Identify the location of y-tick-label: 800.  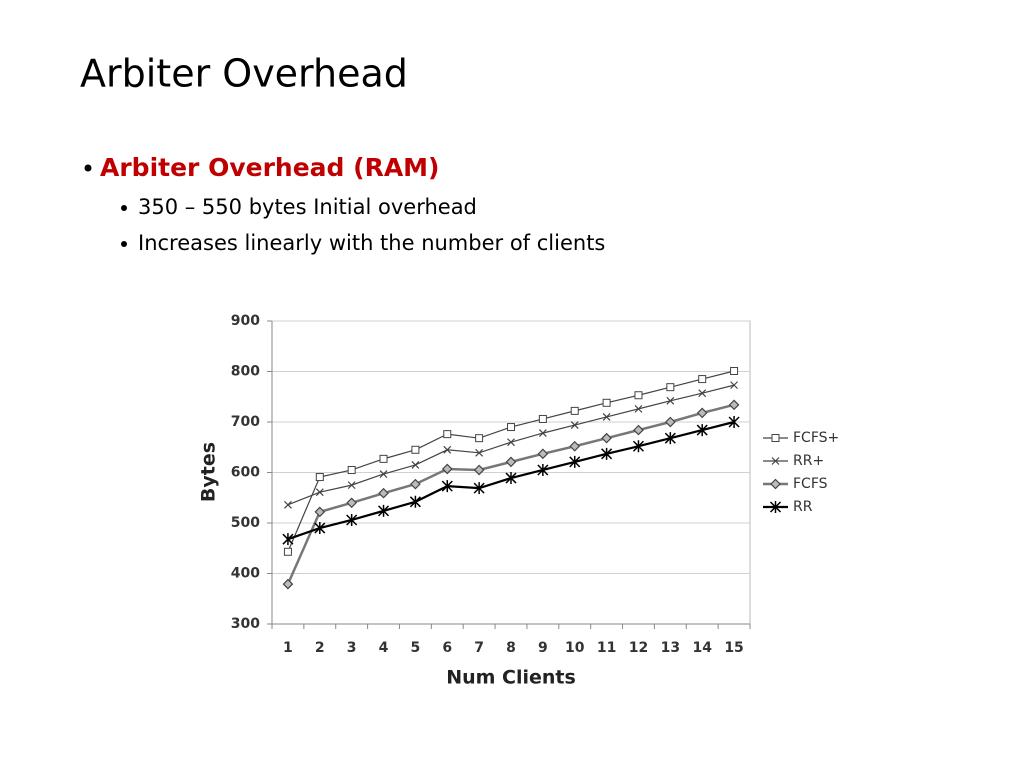
(245, 372).